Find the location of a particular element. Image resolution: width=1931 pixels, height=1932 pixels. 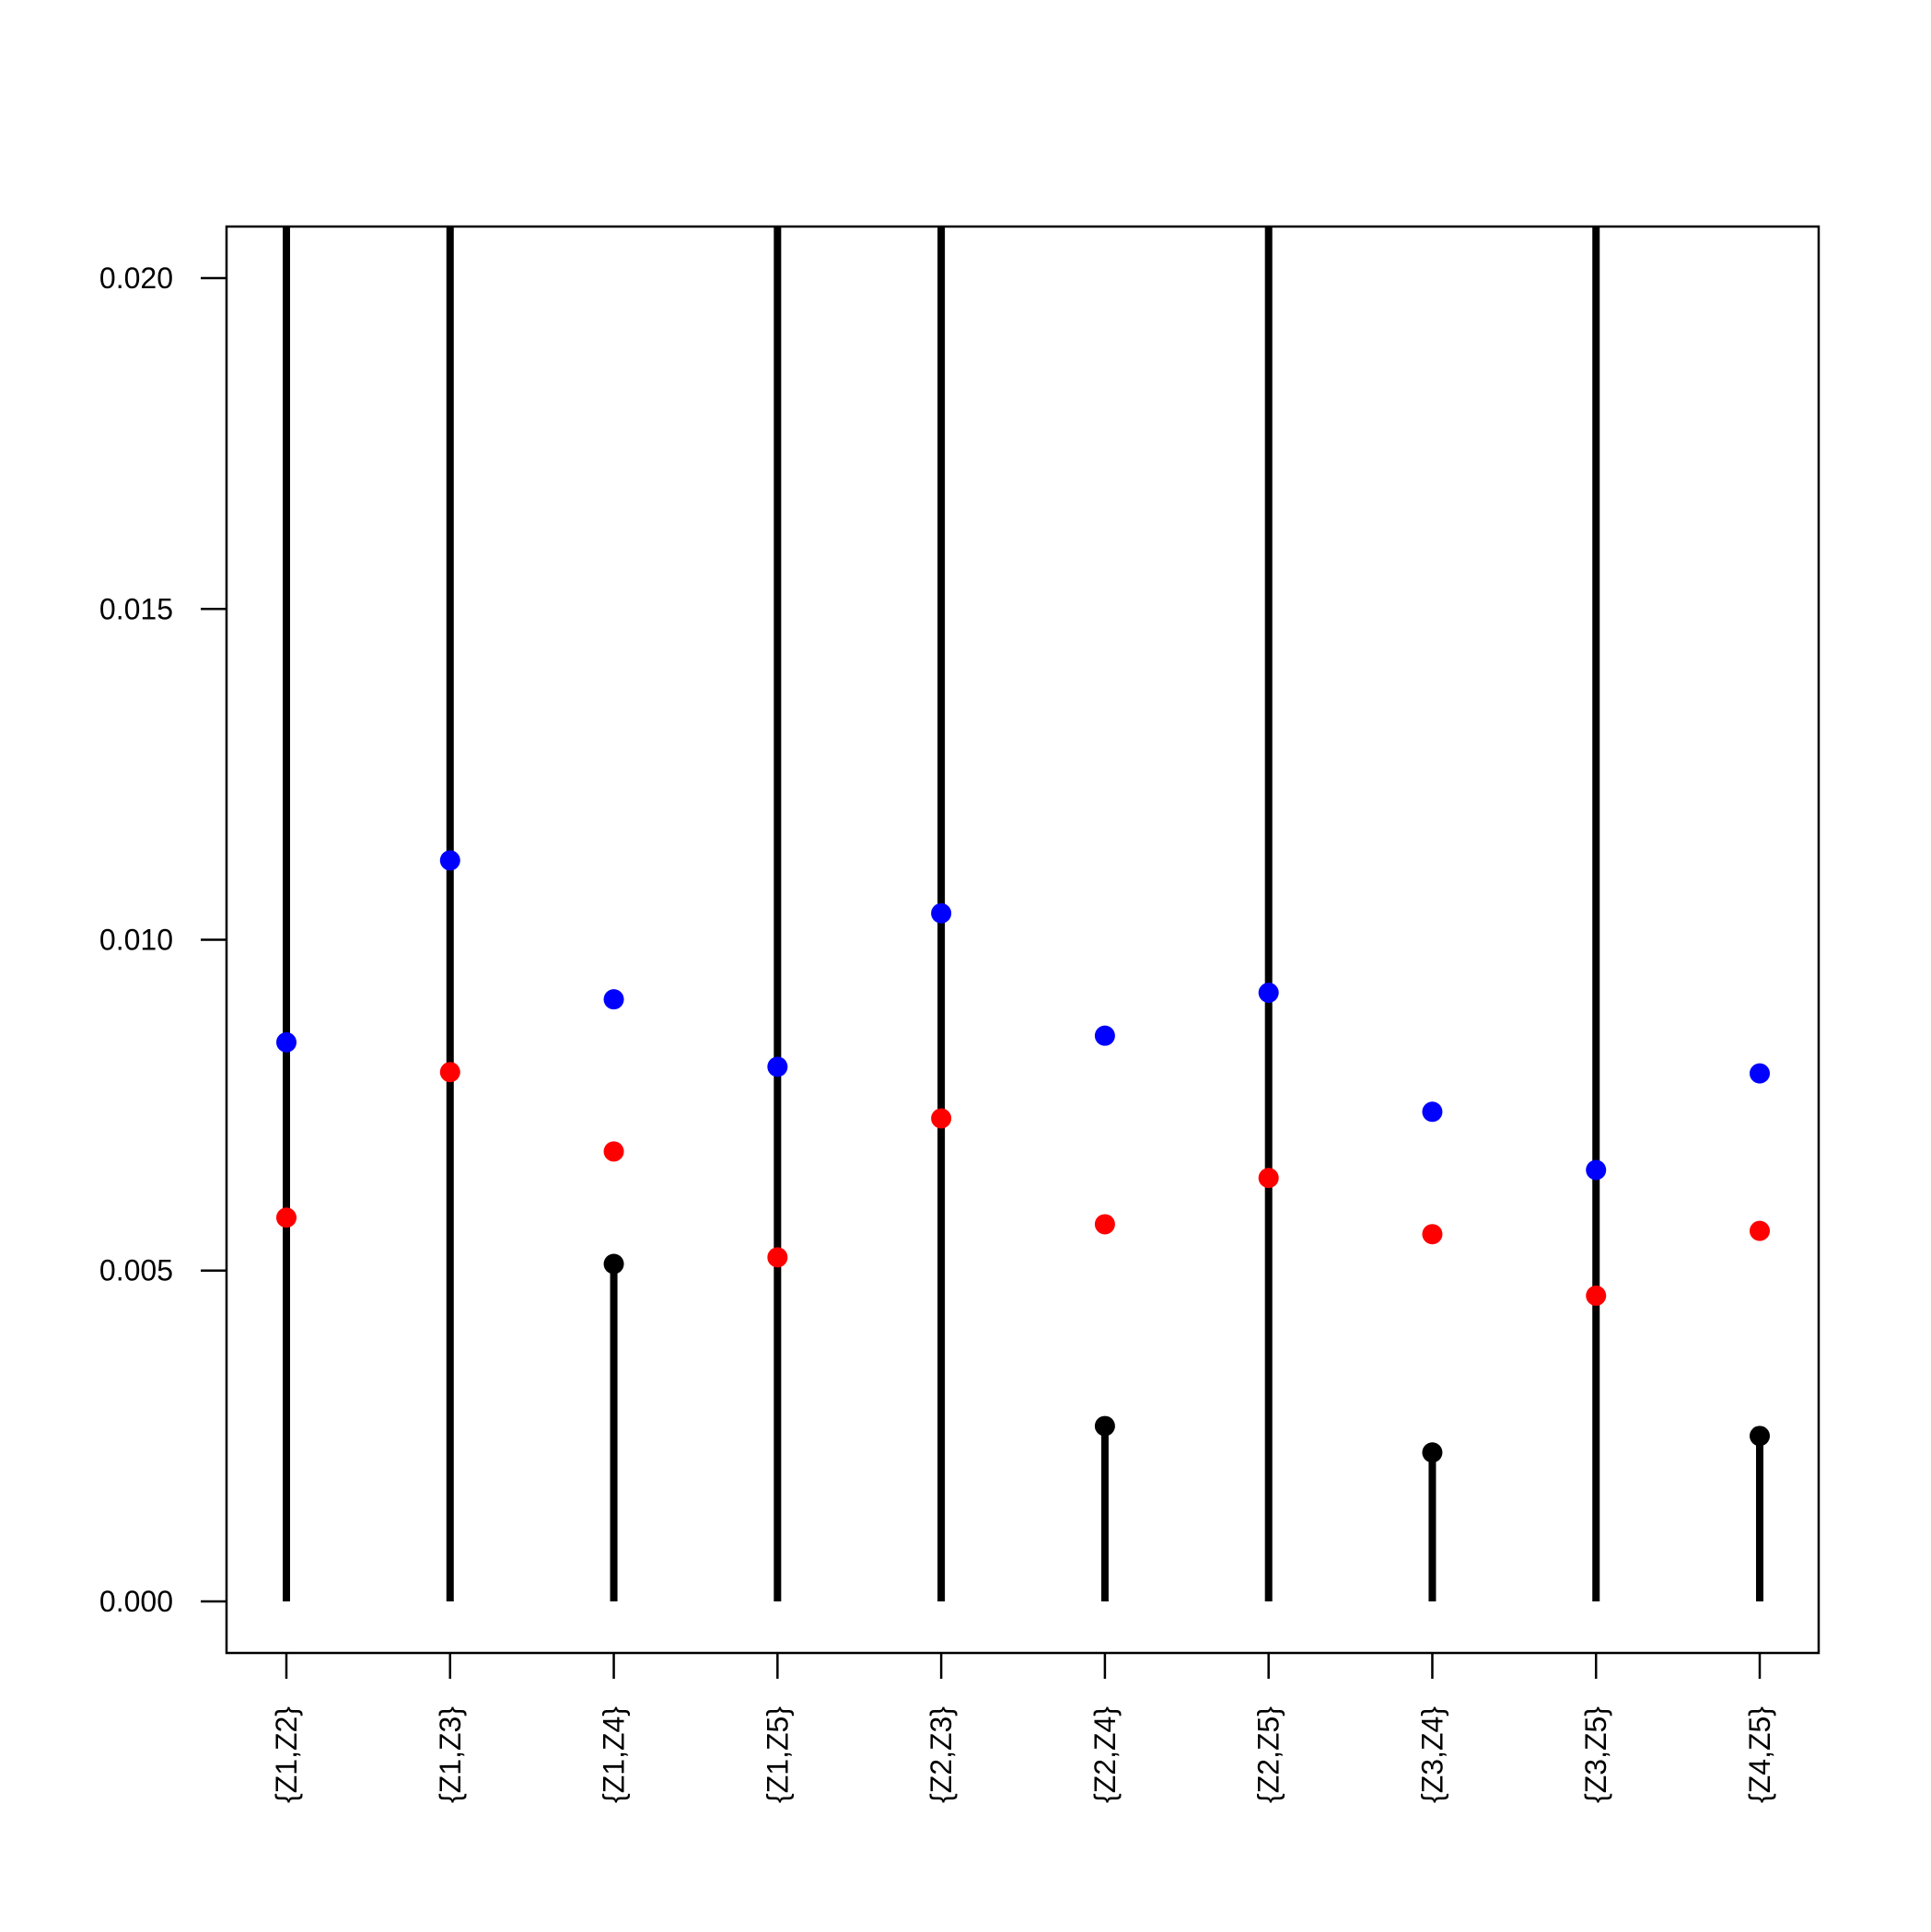

x-tick-label: {Z3,Z4} is located at coordinates (1431, 1754).